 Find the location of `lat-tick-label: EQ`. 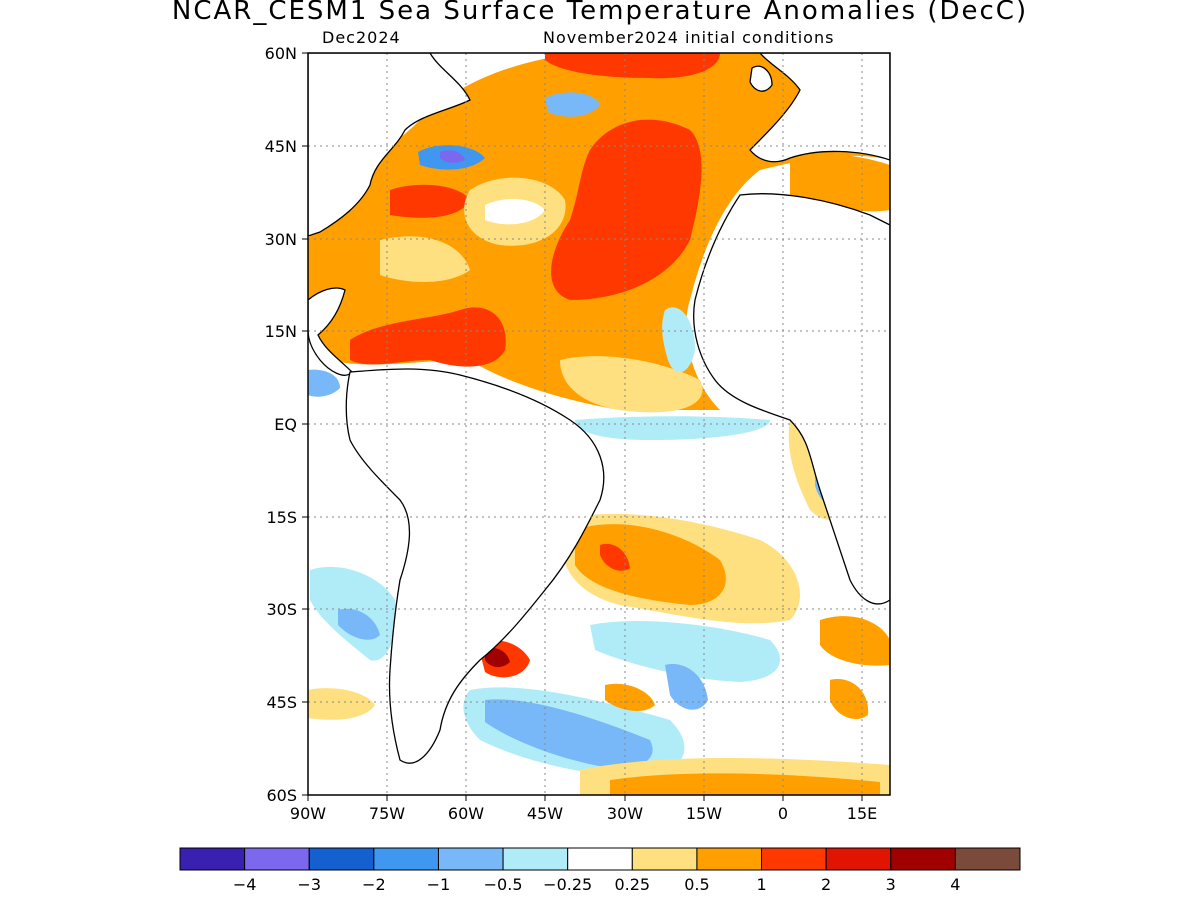

lat-tick-label: EQ is located at coordinates (285, 424).